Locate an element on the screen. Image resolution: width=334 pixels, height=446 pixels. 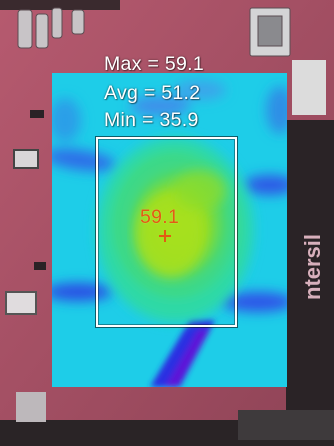
ic-chip is located at coordinates (310, 270).